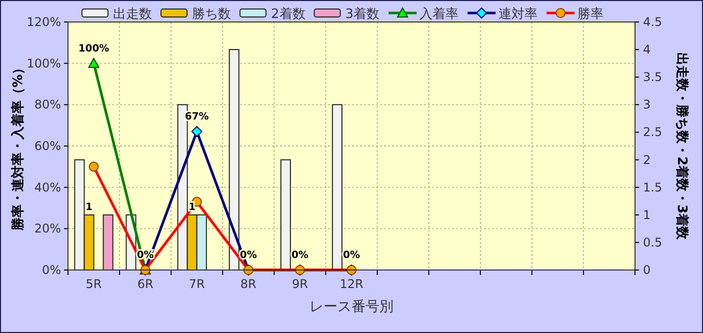 Image resolution: width=703 pixels, height=333 pixels. Describe the element at coordinates (647, 215) in the screenshot. I see `y2-tick-label: 1` at that location.